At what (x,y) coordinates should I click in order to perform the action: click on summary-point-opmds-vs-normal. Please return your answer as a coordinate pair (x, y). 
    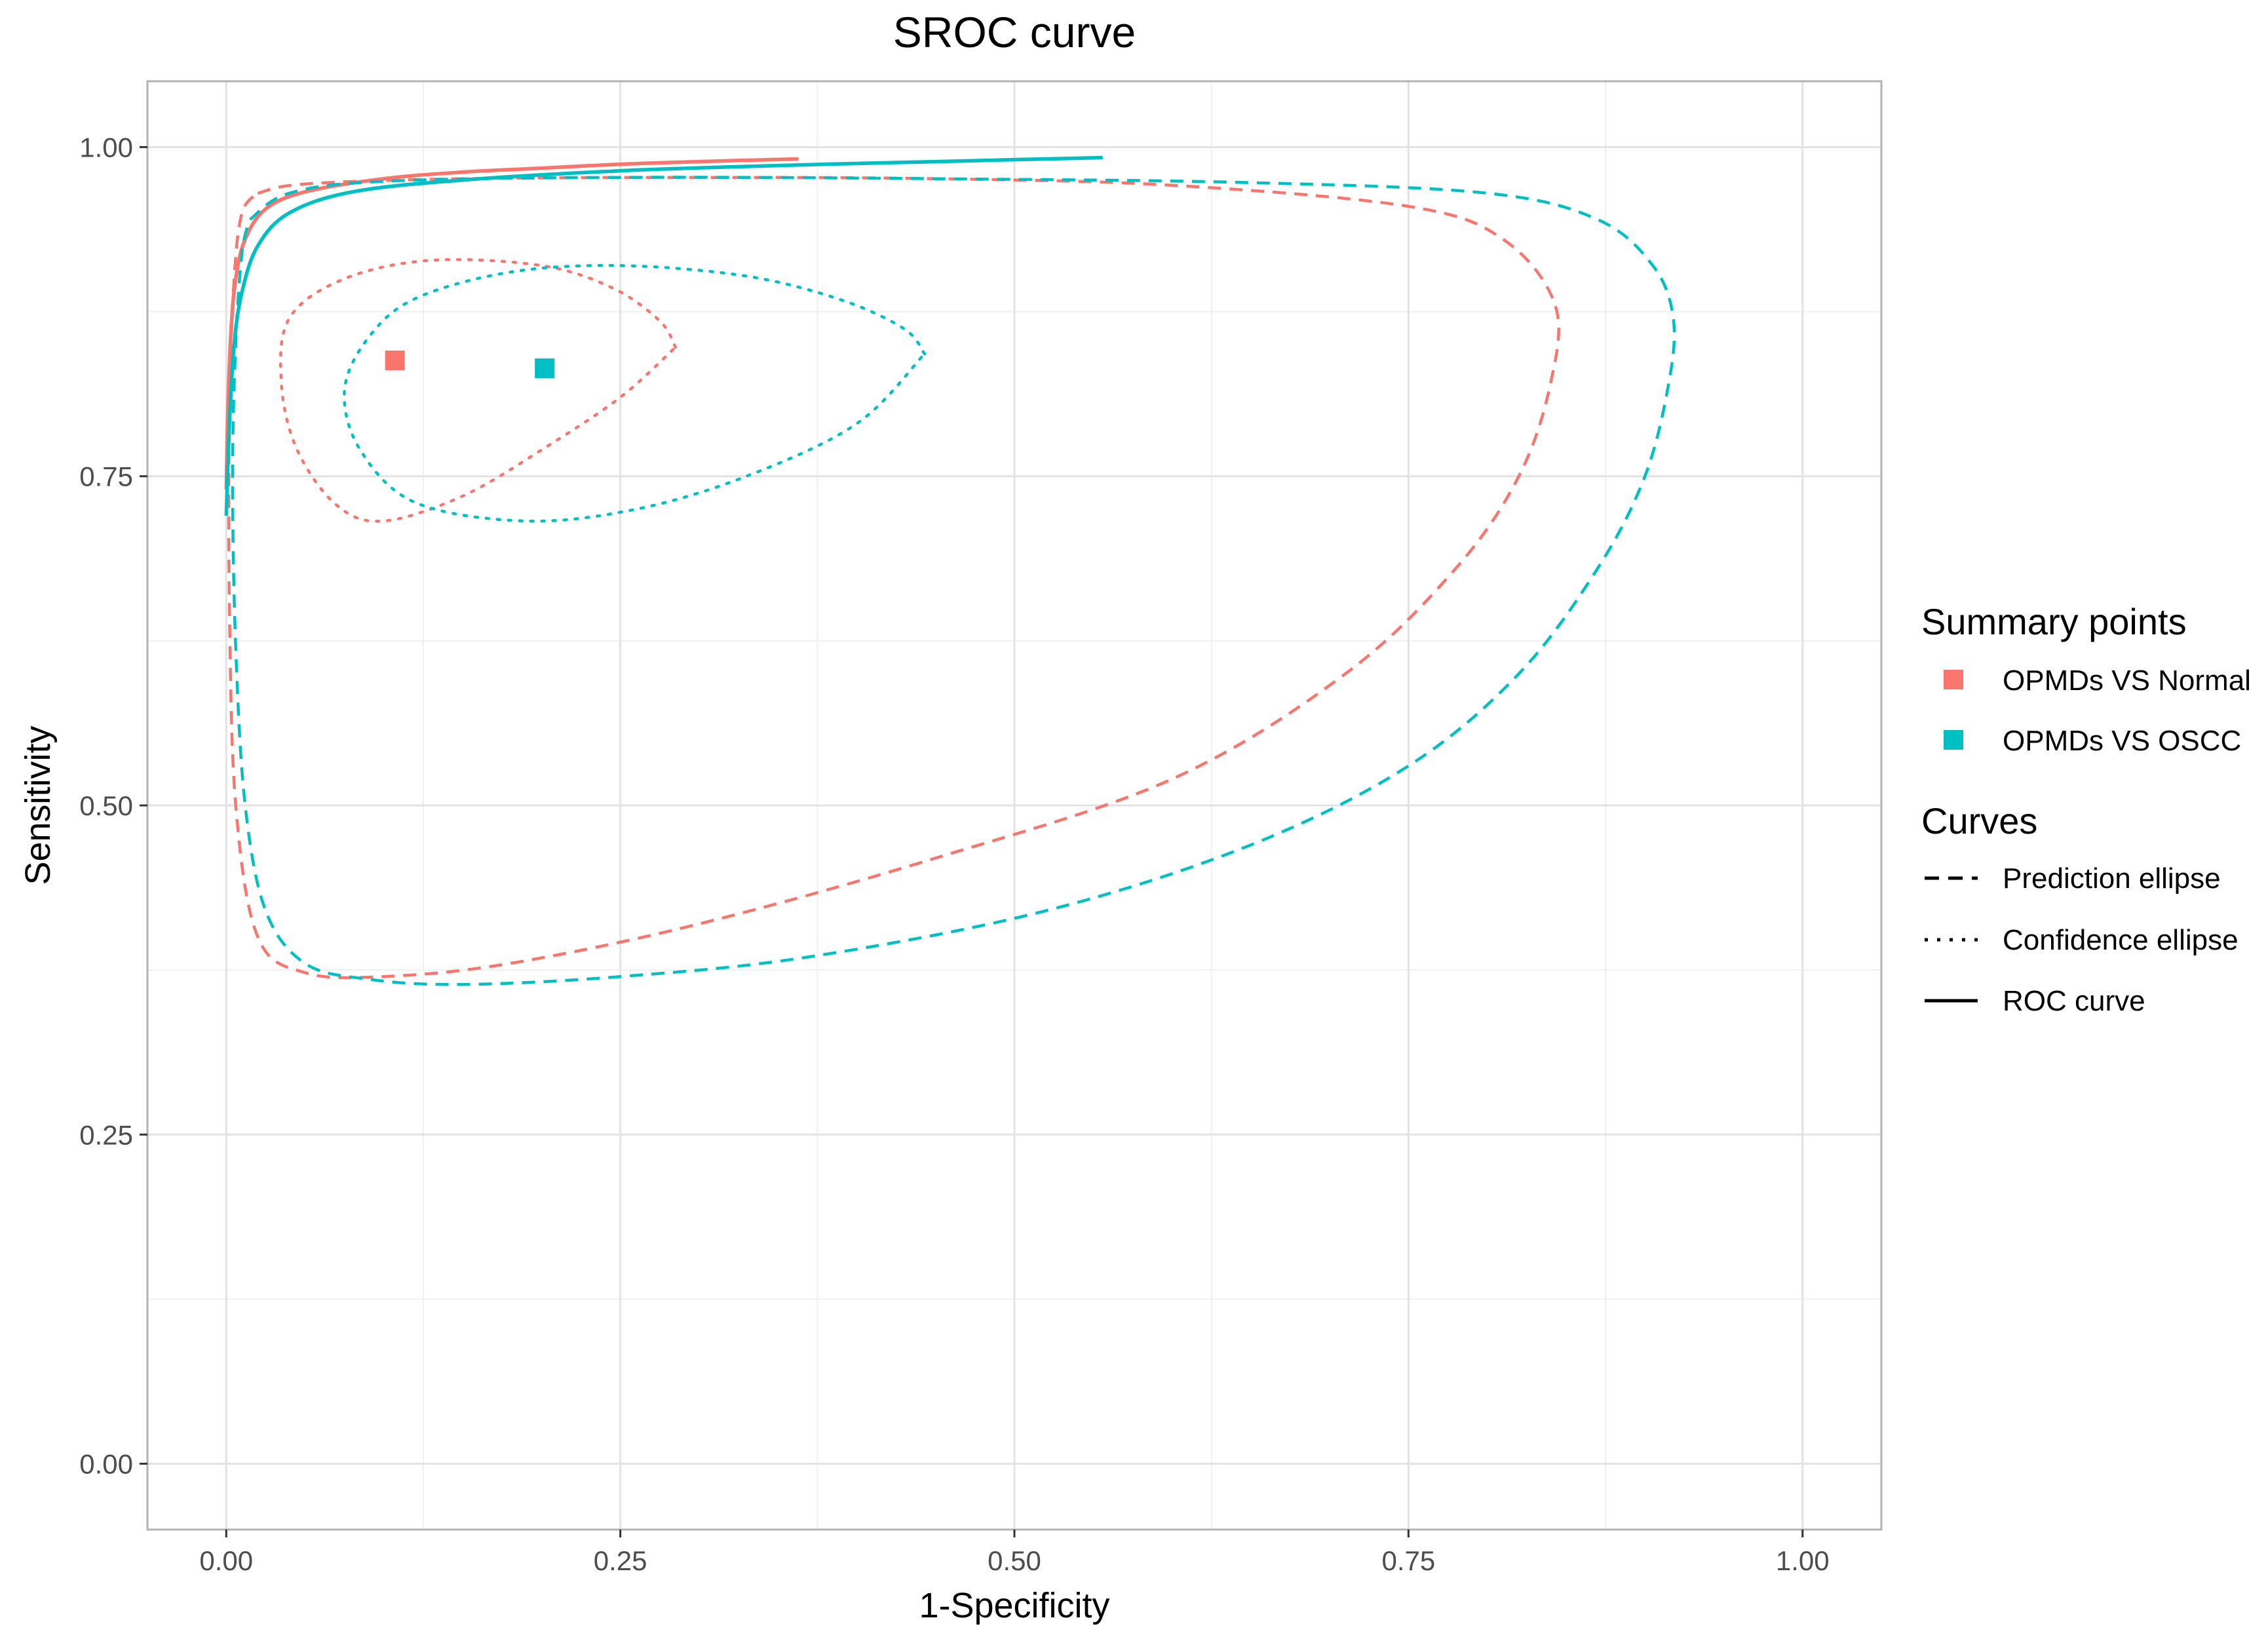
    Looking at the image, I should click on (395, 360).